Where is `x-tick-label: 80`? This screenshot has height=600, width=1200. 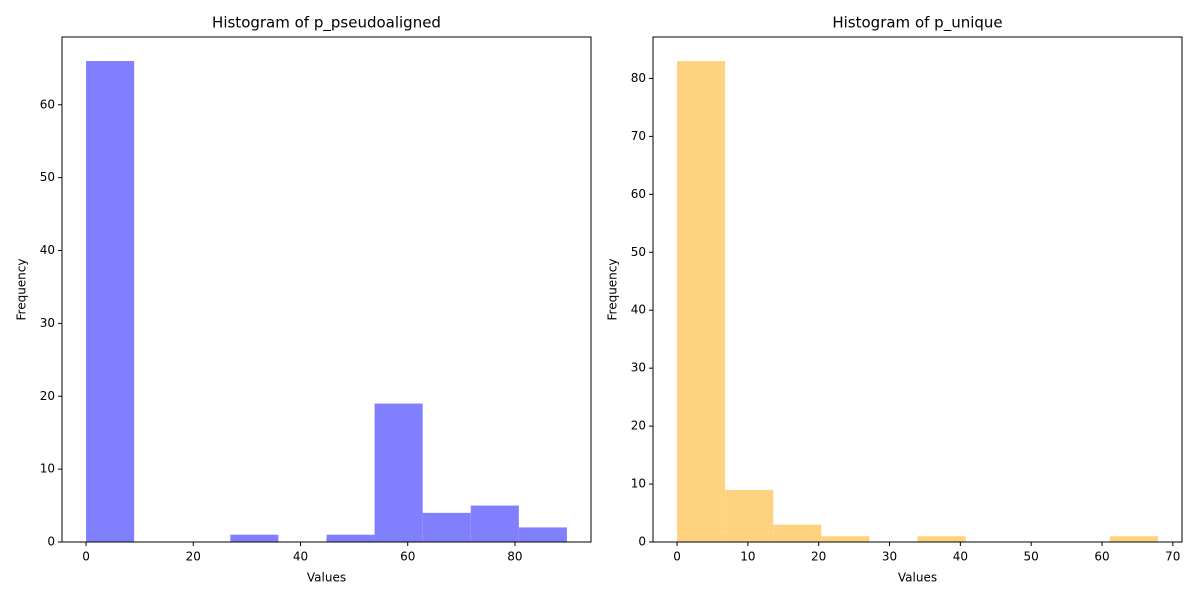
x-tick-label: 80 is located at coordinates (514, 557).